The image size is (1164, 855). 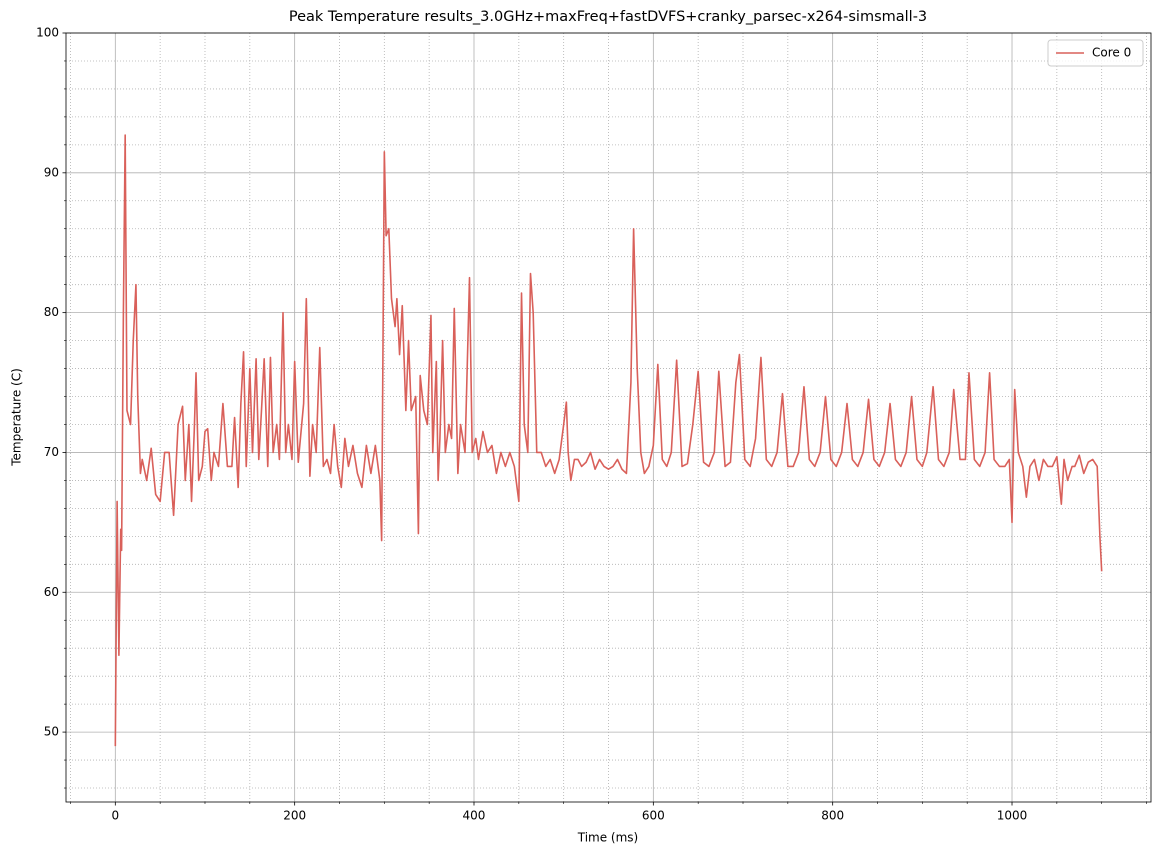 What do you see at coordinates (474, 816) in the screenshot?
I see `x-tick-label: 400` at bounding box center [474, 816].